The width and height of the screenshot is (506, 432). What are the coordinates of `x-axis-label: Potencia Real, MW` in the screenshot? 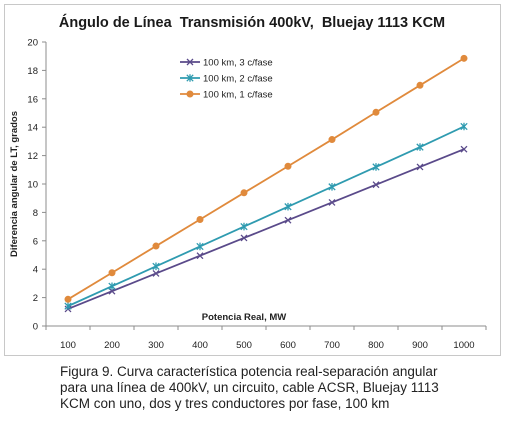 It's located at (244, 317).